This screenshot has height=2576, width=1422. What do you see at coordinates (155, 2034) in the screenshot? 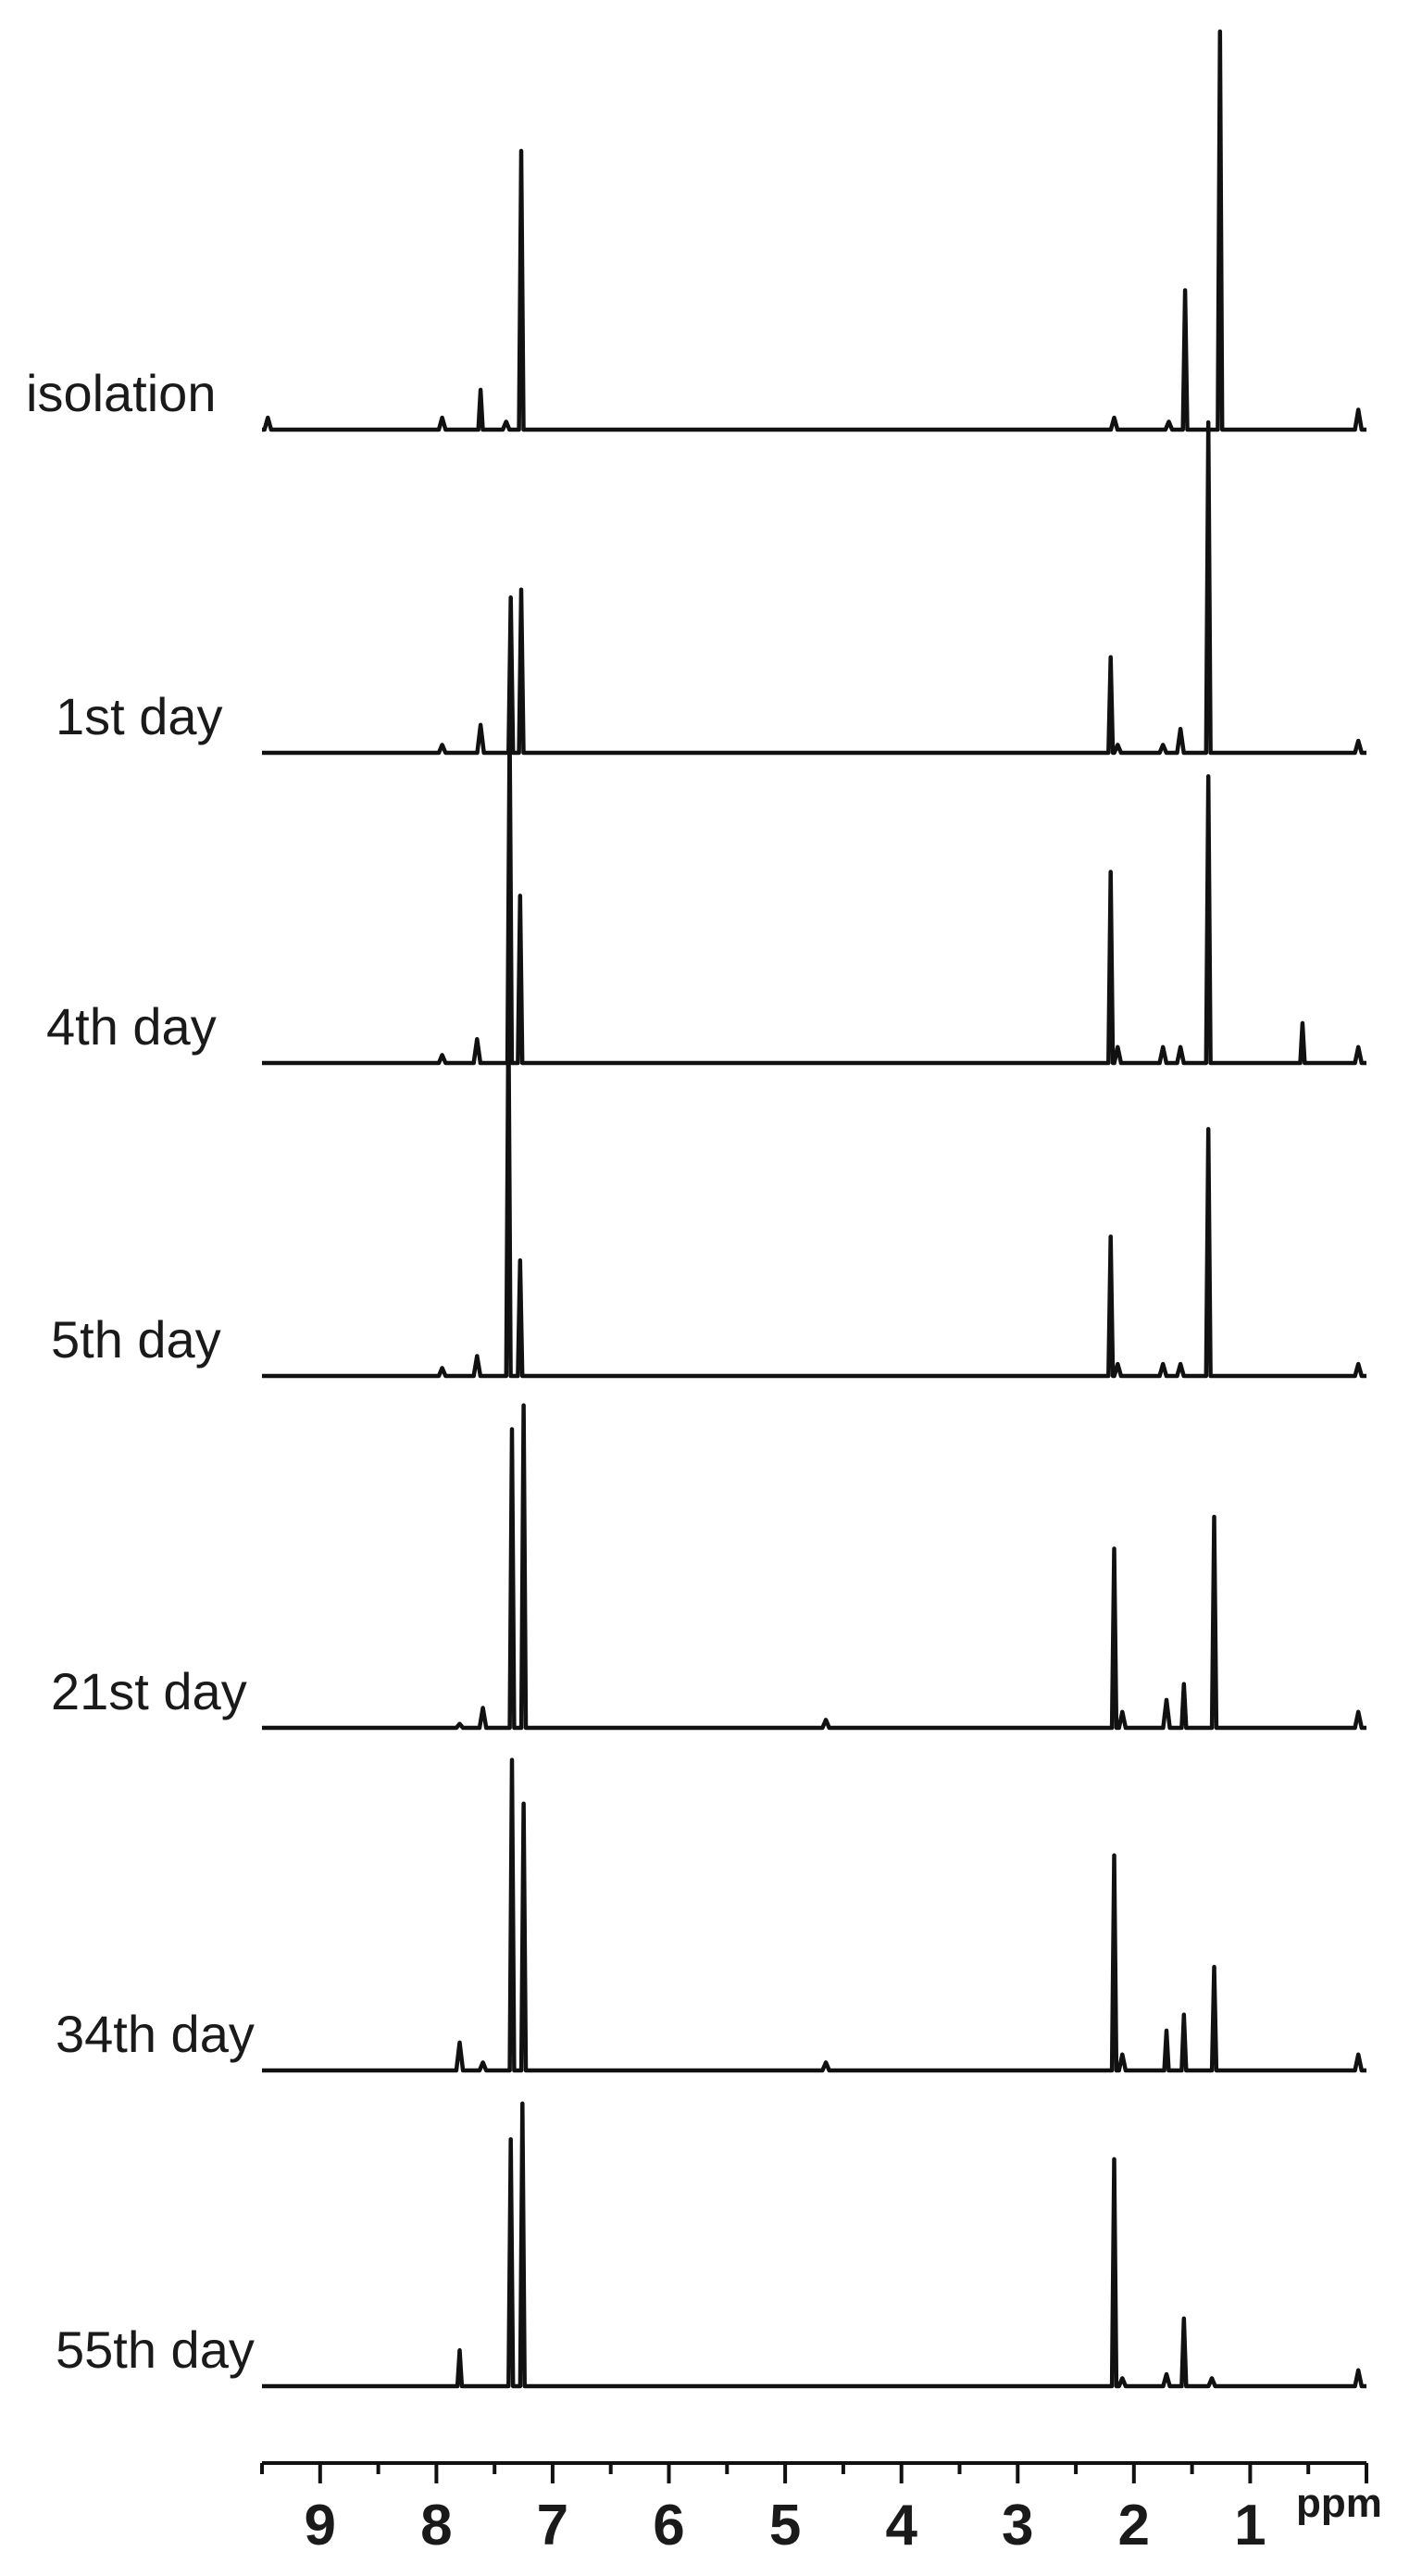
I see `trace-label-34th-day: 34th day` at bounding box center [155, 2034].